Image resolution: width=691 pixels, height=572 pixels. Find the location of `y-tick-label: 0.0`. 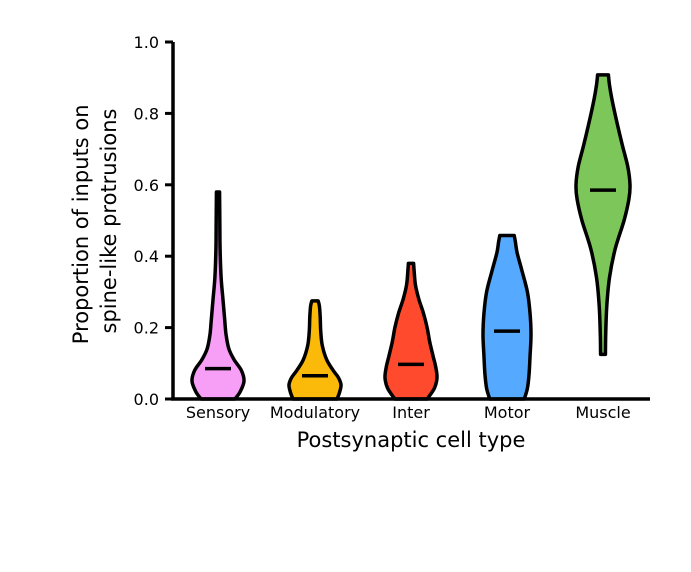

y-tick-label: 0.0 is located at coordinates (146, 399).